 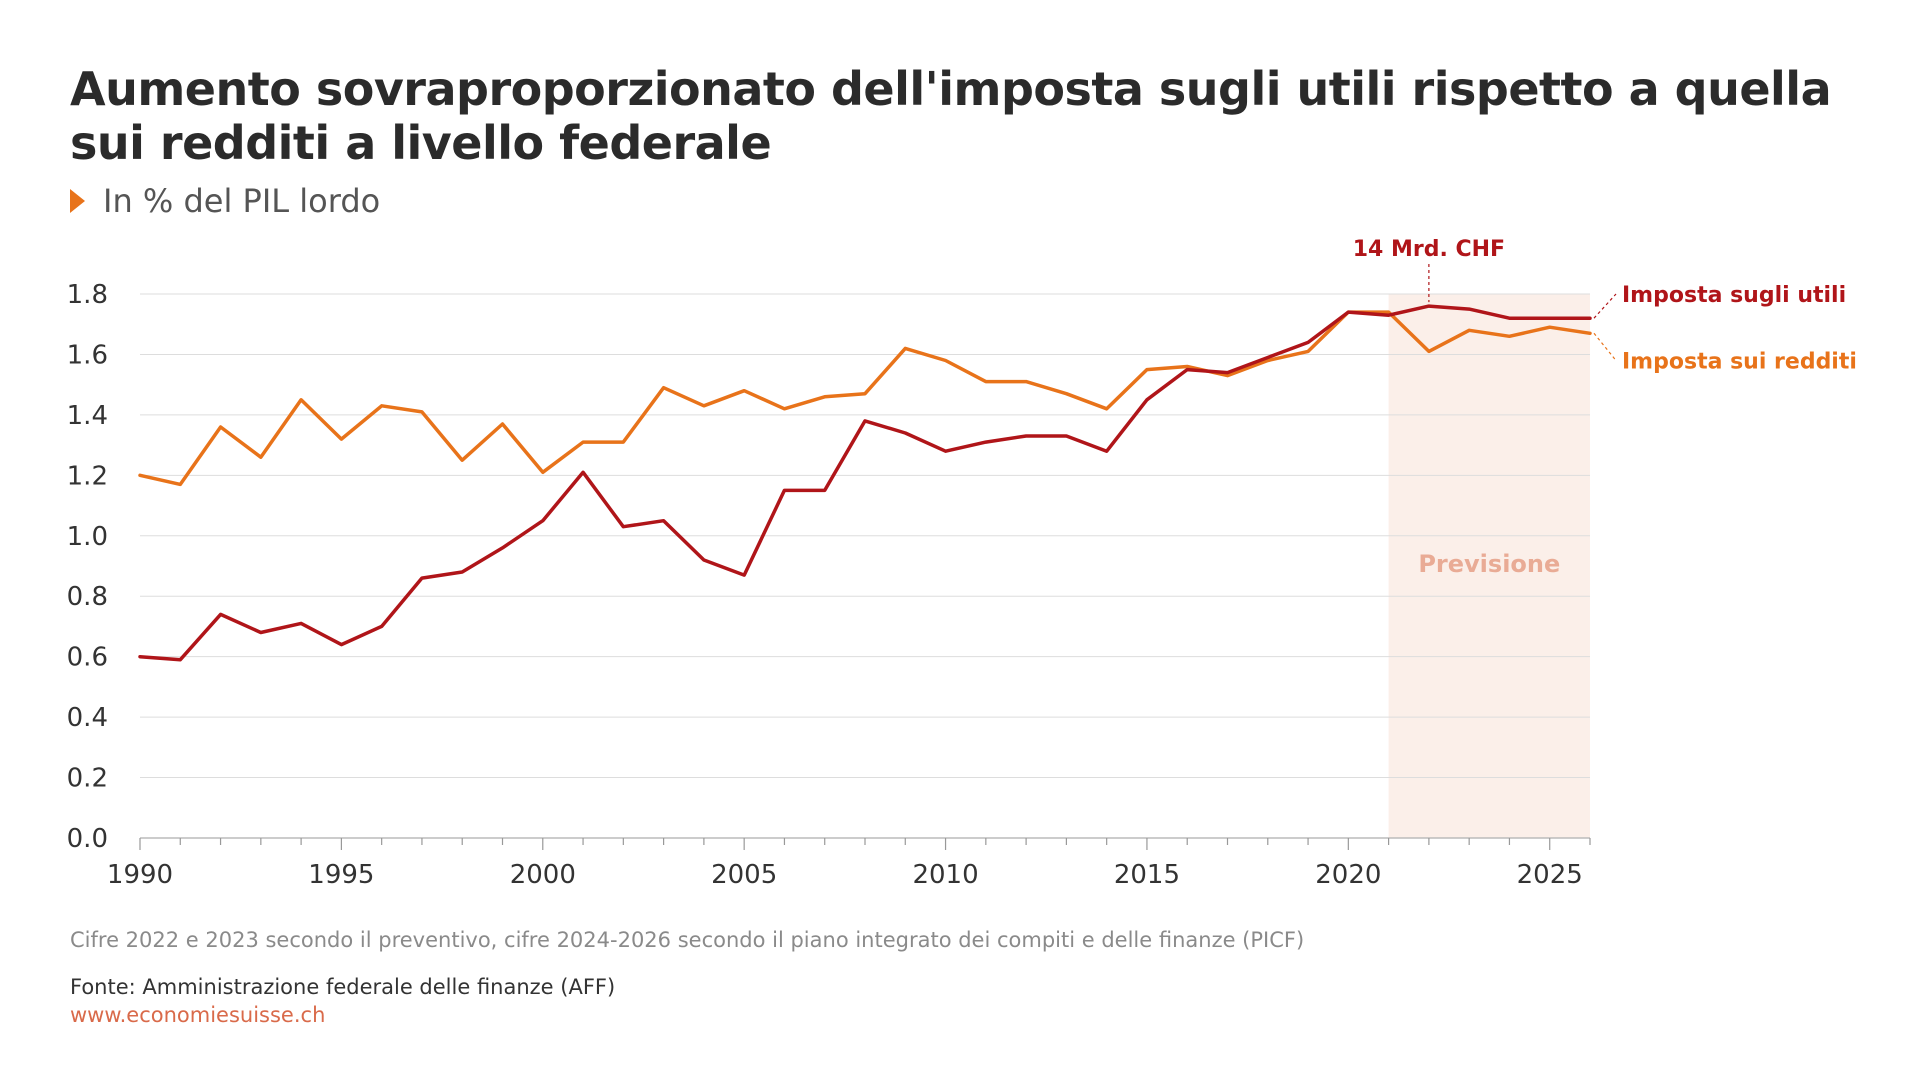 I want to click on y-tick-label: 1.8, so click(x=87, y=295).